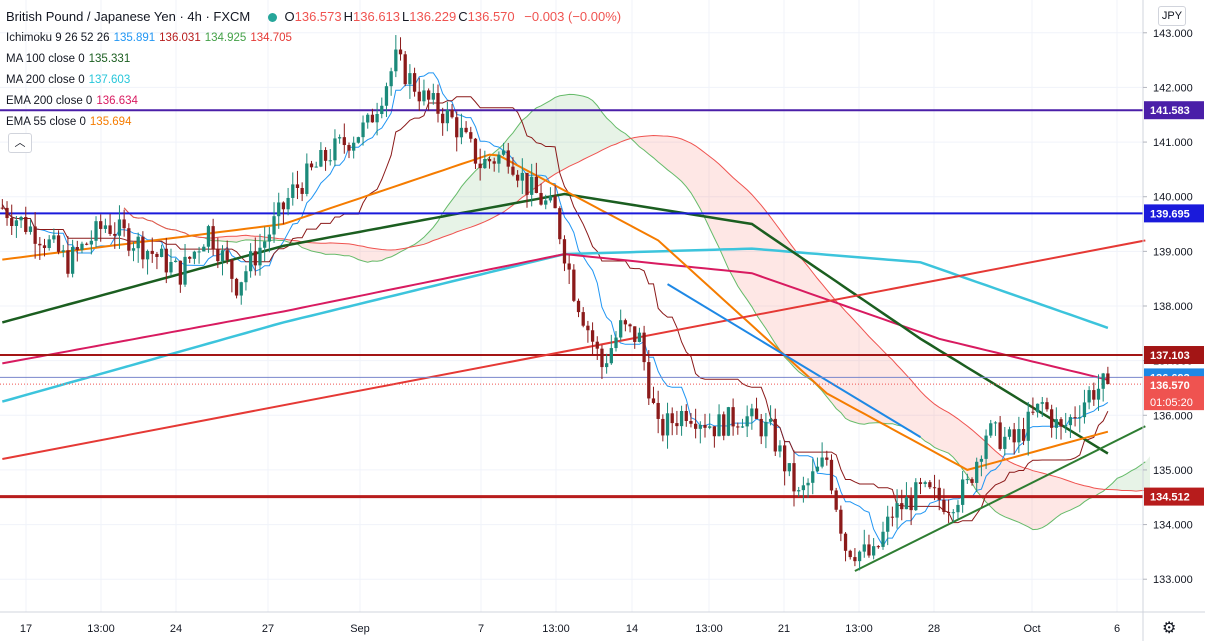 This screenshot has height=641, width=1205. Describe the element at coordinates (1171, 403) in the screenshot. I see `bar-countdown: 01:05:20` at that location.